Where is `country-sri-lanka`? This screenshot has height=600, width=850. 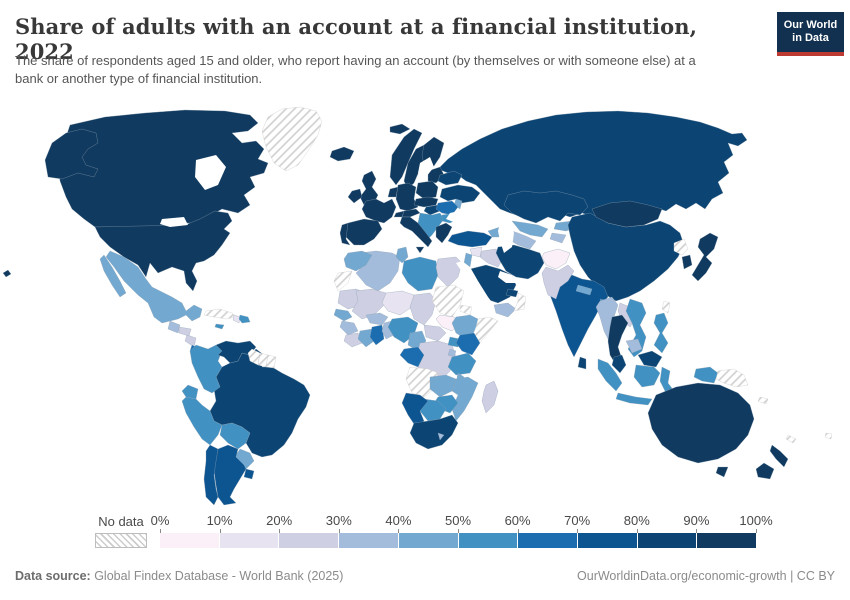 country-sri-lanka is located at coordinates (582, 363).